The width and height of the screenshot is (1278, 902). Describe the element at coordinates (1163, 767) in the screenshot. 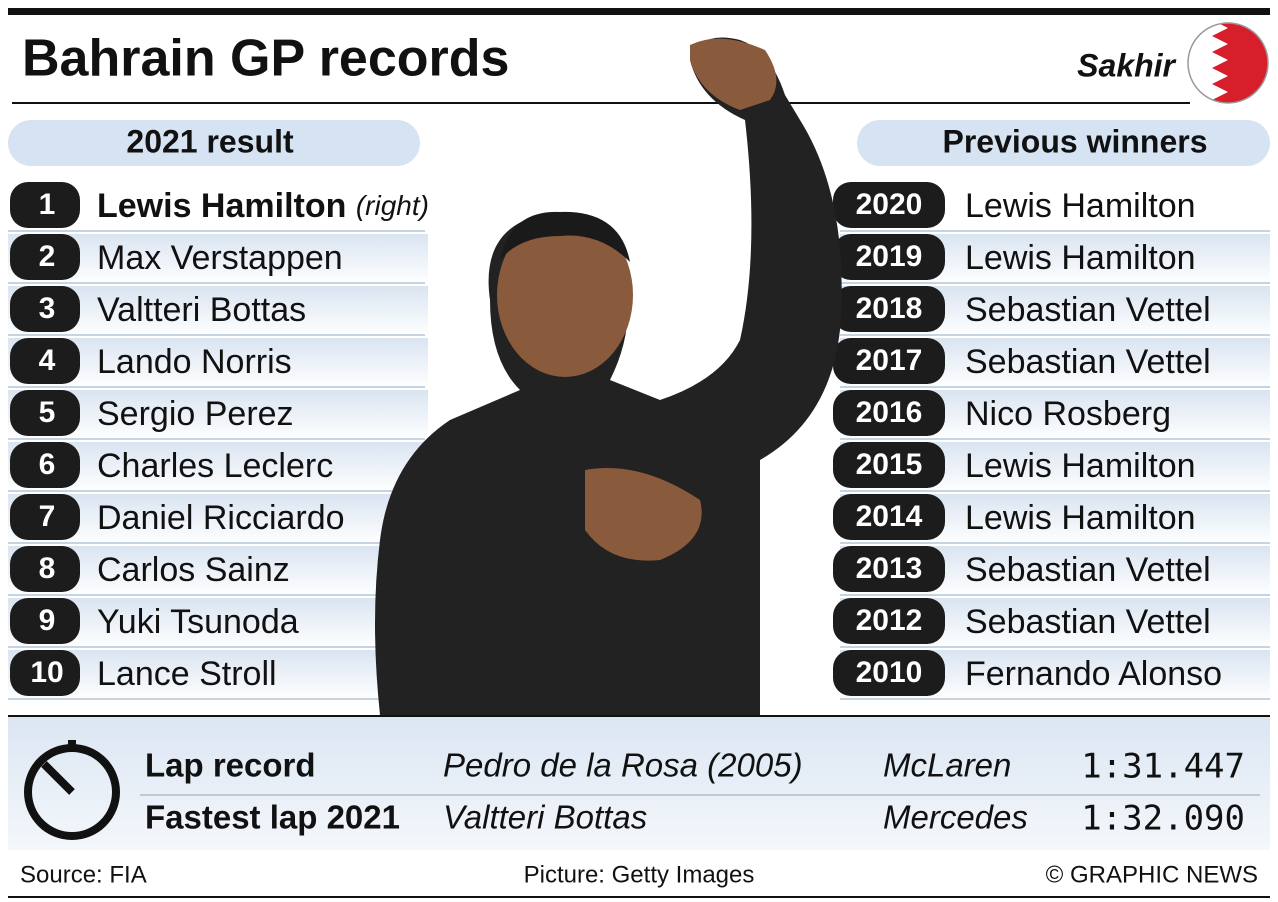

I see `lap-time: 1:31.447` at that location.